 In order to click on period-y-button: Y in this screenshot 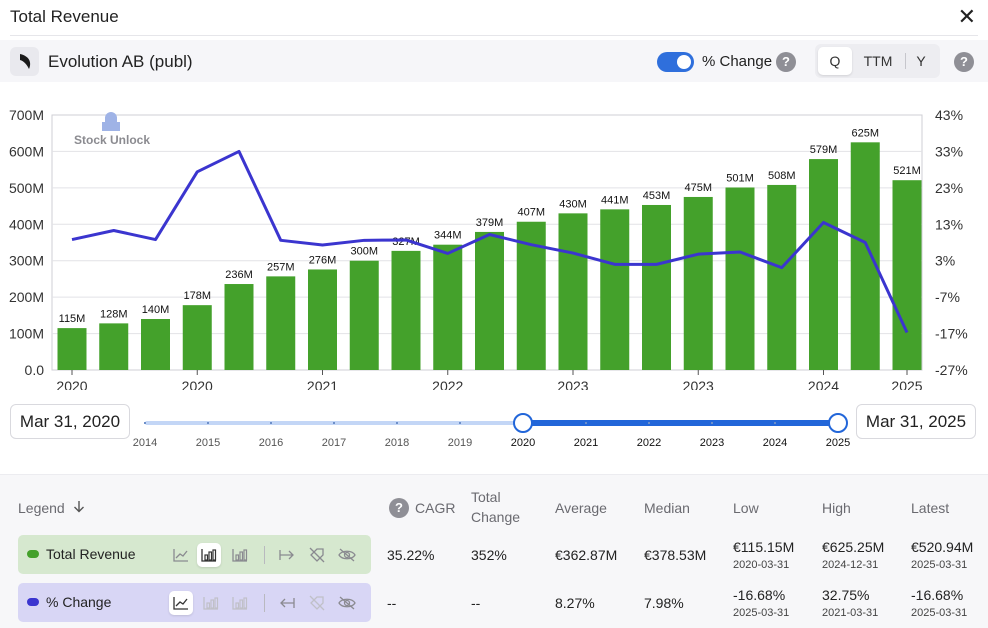, I will do `click(921, 61)`.